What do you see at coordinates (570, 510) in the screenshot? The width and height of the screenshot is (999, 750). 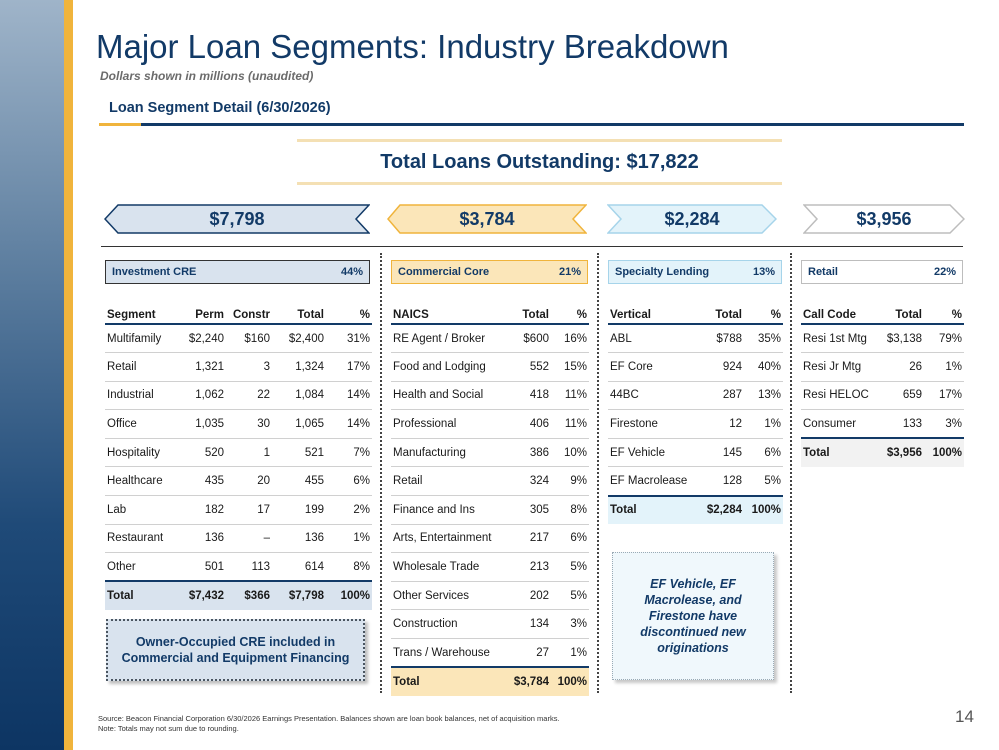 I see `table-cell: 8%` at bounding box center [570, 510].